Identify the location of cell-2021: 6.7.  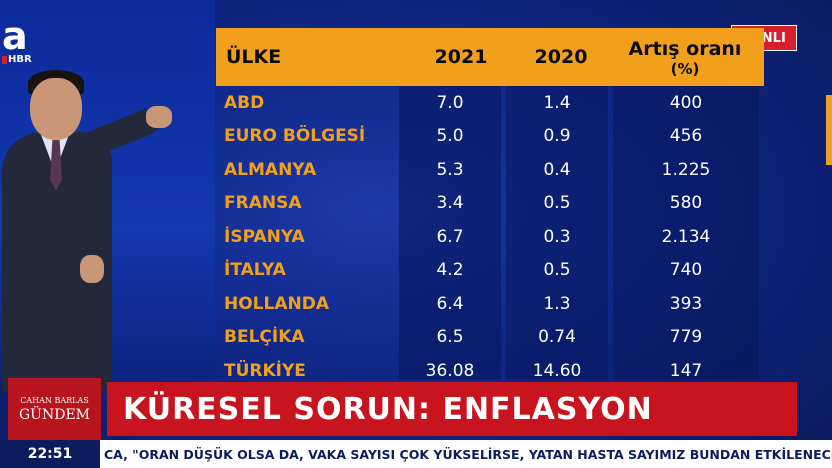
(450, 236).